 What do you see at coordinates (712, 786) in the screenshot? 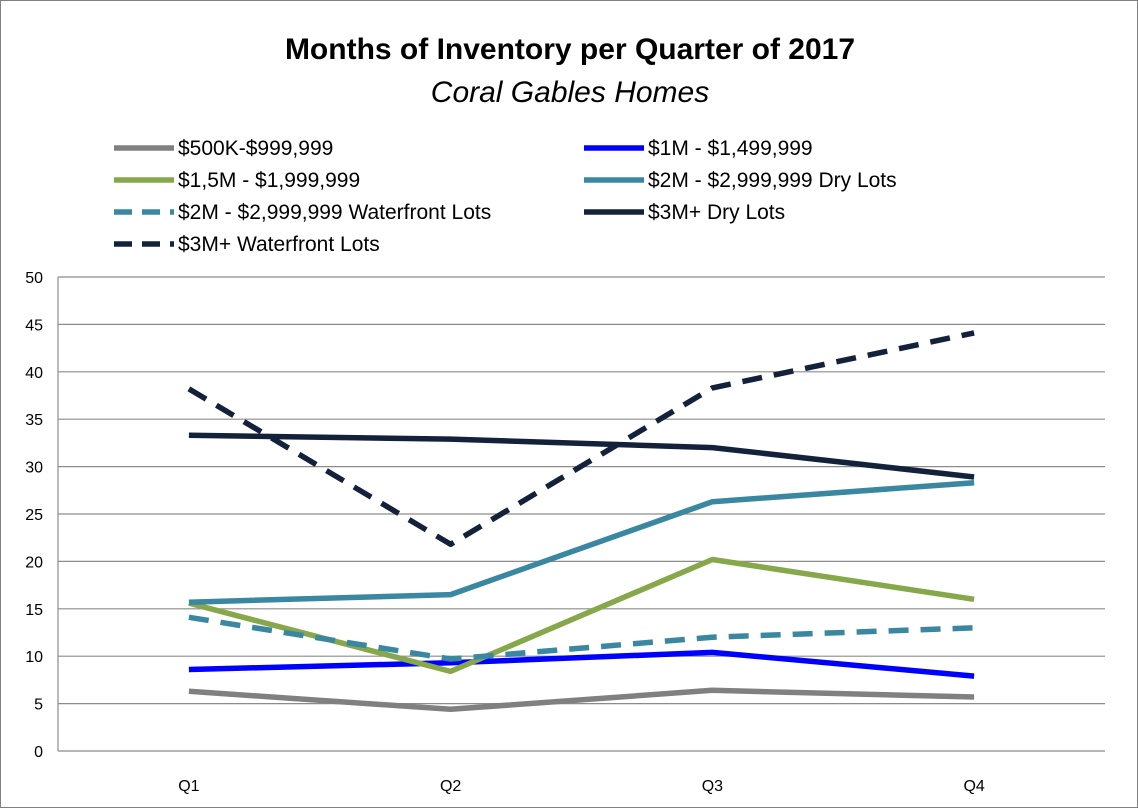
I see `x-tick-label: Q3` at bounding box center [712, 786].